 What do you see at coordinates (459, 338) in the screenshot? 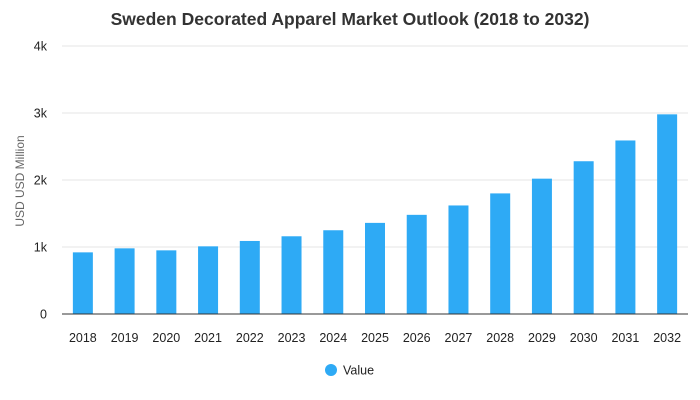
I see `x-tick-label: 2027` at bounding box center [459, 338].